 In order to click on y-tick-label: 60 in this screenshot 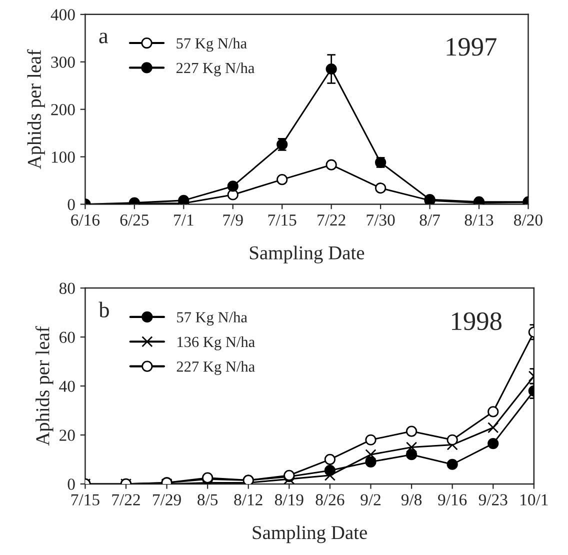, I will do `click(67, 337)`.